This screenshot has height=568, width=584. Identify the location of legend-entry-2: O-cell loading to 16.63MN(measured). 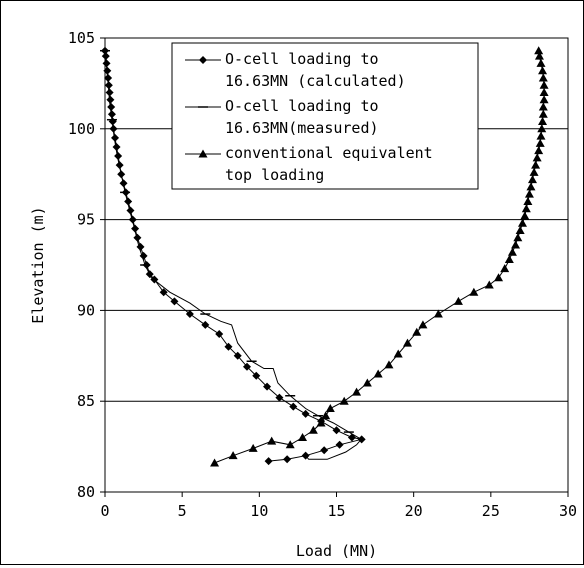
(282, 117).